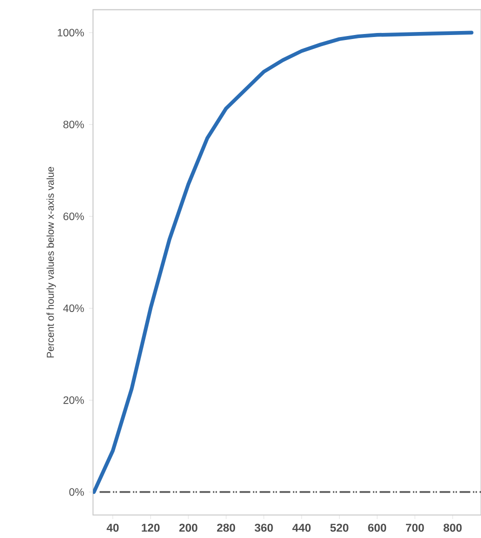  Describe the element at coordinates (226, 528) in the screenshot. I see `x-tick-label: 280` at that location.